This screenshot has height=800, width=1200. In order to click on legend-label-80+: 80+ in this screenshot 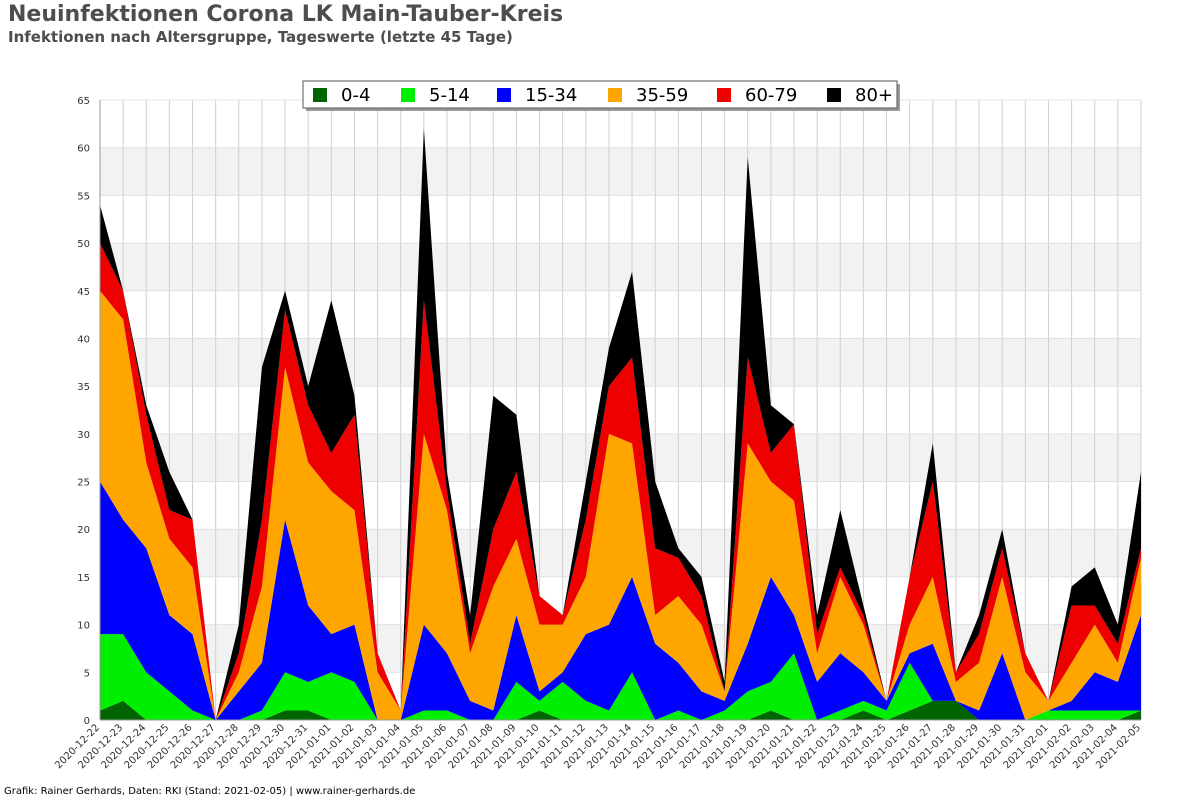, I will do `click(874, 95)`.